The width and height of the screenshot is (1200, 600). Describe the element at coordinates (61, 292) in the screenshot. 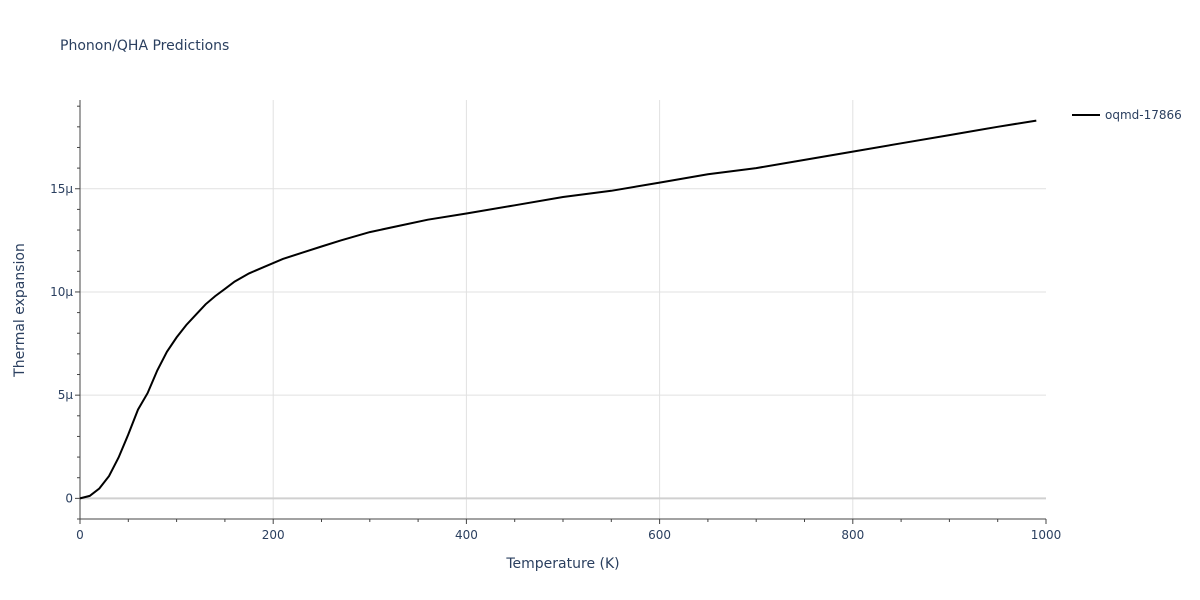

I see `y-tick-label: 10μ` at that location.